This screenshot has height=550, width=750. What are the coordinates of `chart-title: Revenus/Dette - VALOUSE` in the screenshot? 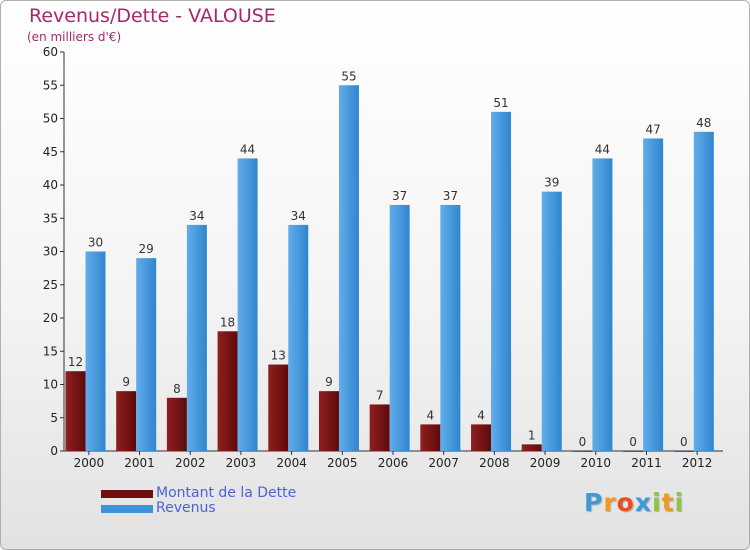 It's located at (152, 16).